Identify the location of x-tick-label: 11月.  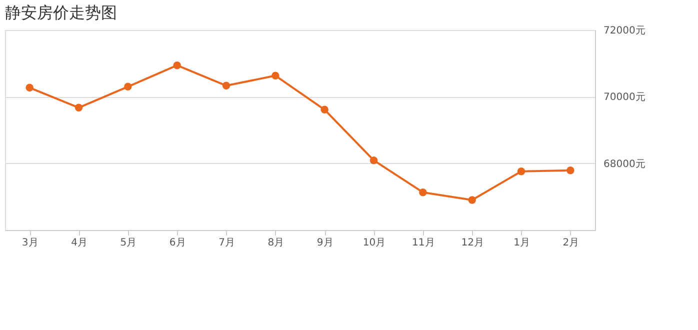
(423, 243).